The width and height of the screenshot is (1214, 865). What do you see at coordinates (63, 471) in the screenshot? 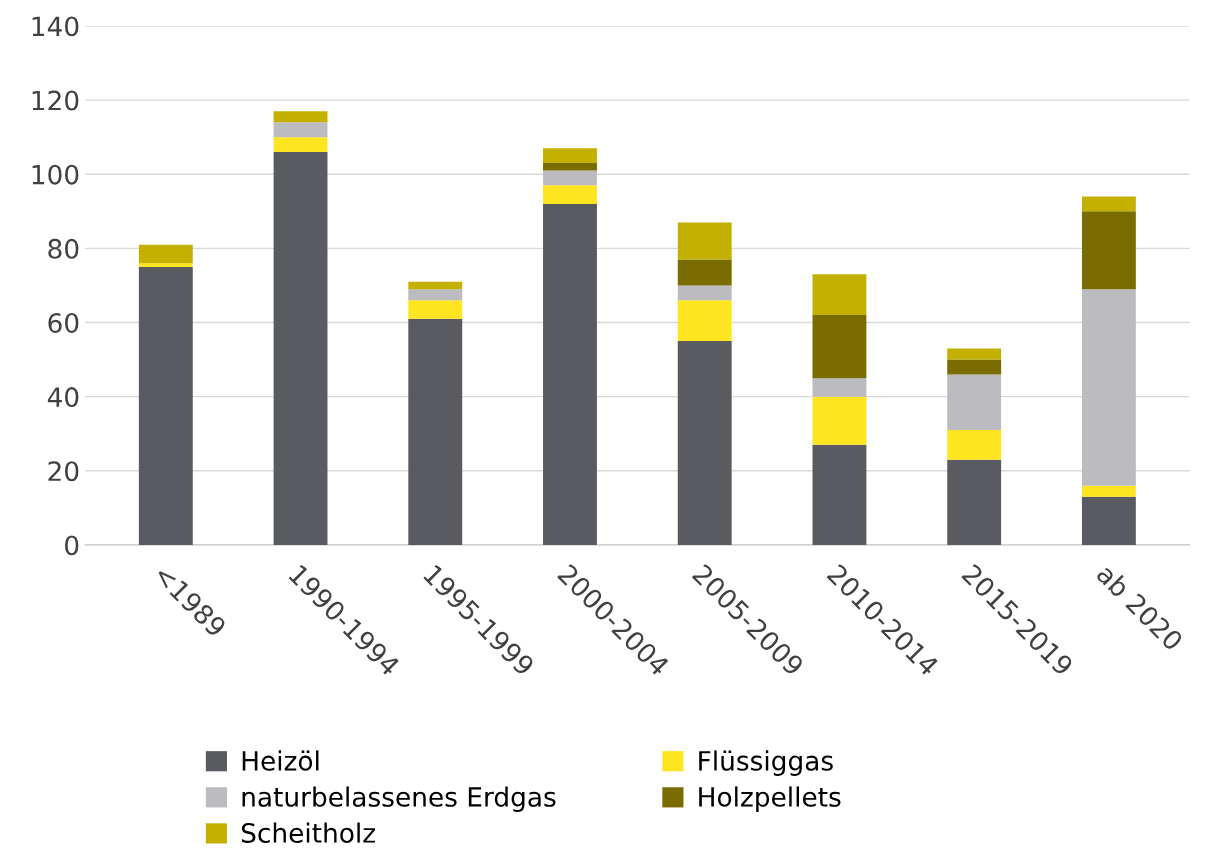
I see `y-tick-label: 20` at bounding box center [63, 471].